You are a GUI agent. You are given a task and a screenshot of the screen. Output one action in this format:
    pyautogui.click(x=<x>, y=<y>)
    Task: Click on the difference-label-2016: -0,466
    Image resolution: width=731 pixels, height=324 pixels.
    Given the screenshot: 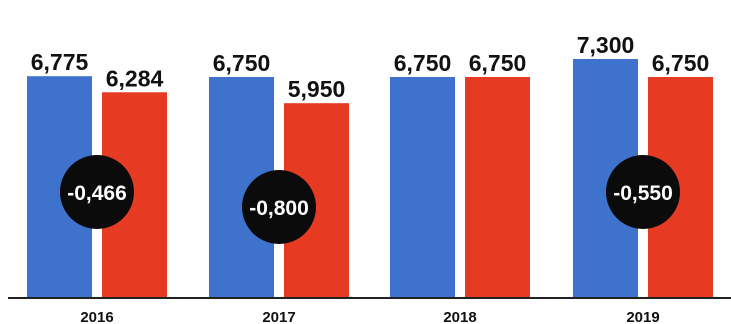 What is the action you would take?
    pyautogui.click(x=97, y=193)
    